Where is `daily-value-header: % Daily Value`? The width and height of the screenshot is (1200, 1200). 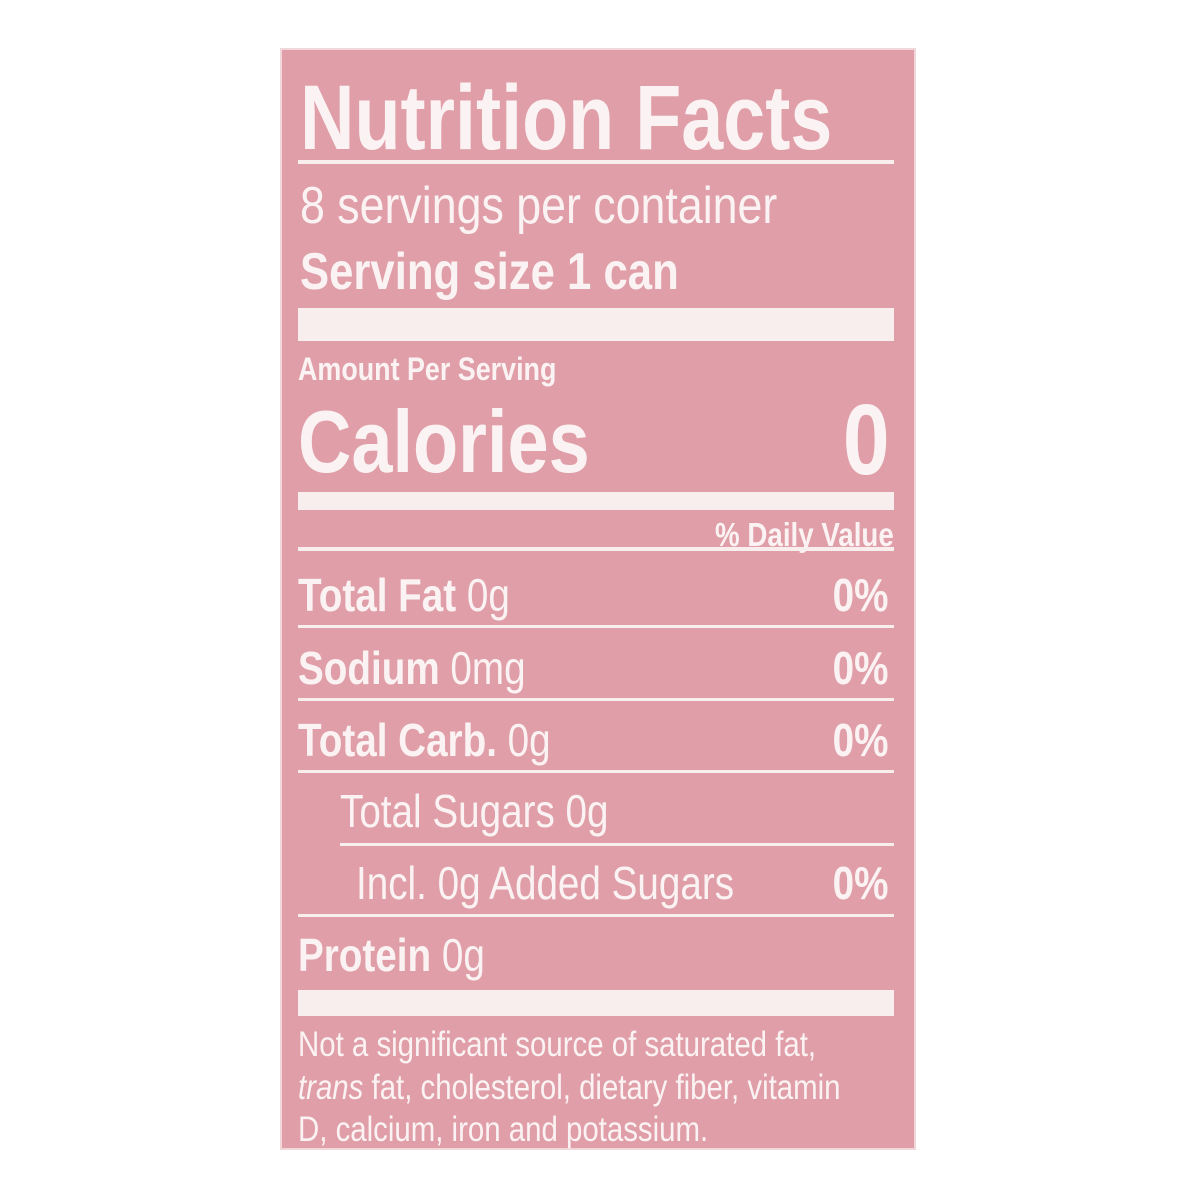
daily-value-header: % Daily Value is located at coordinates (804, 534).